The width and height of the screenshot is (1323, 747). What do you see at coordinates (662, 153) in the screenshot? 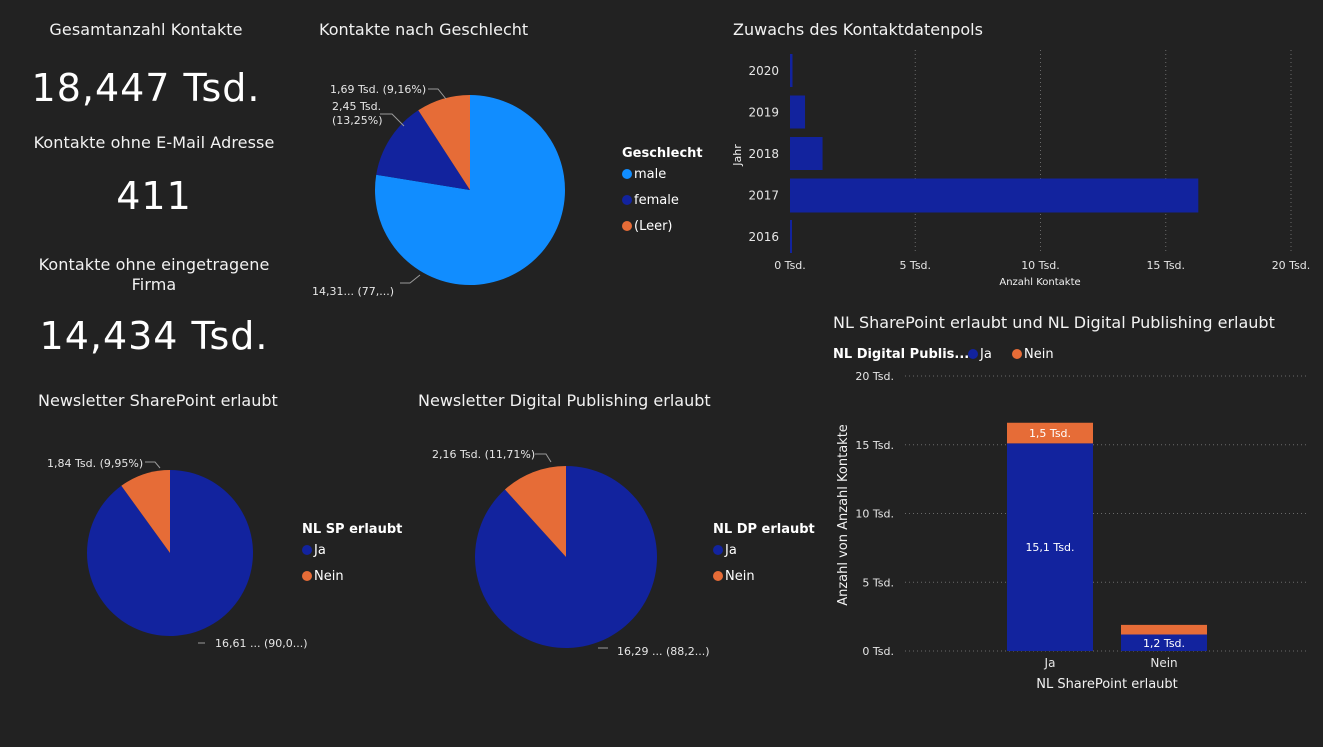
I see `gender-legend-title: Geschlecht` at bounding box center [662, 153].